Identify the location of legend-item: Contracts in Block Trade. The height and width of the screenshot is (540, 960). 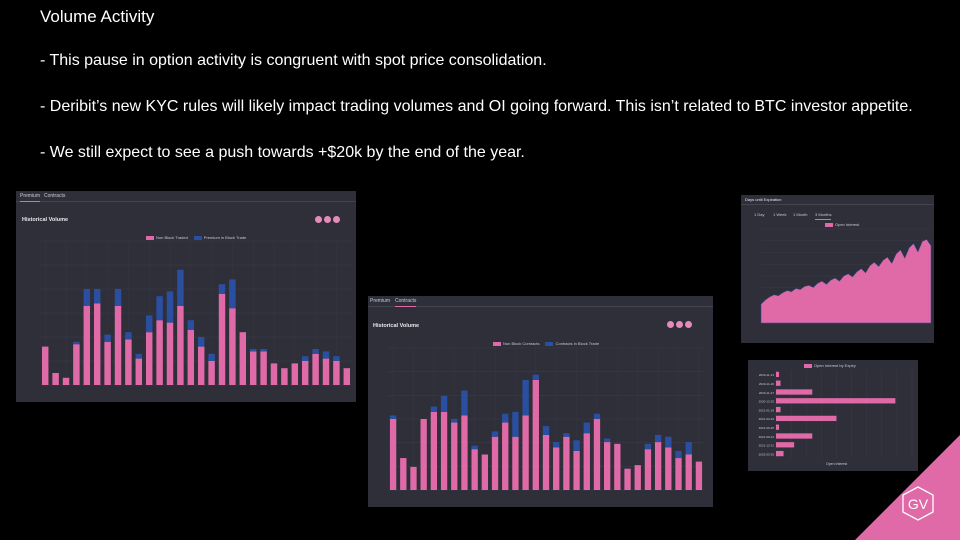
(572, 343).